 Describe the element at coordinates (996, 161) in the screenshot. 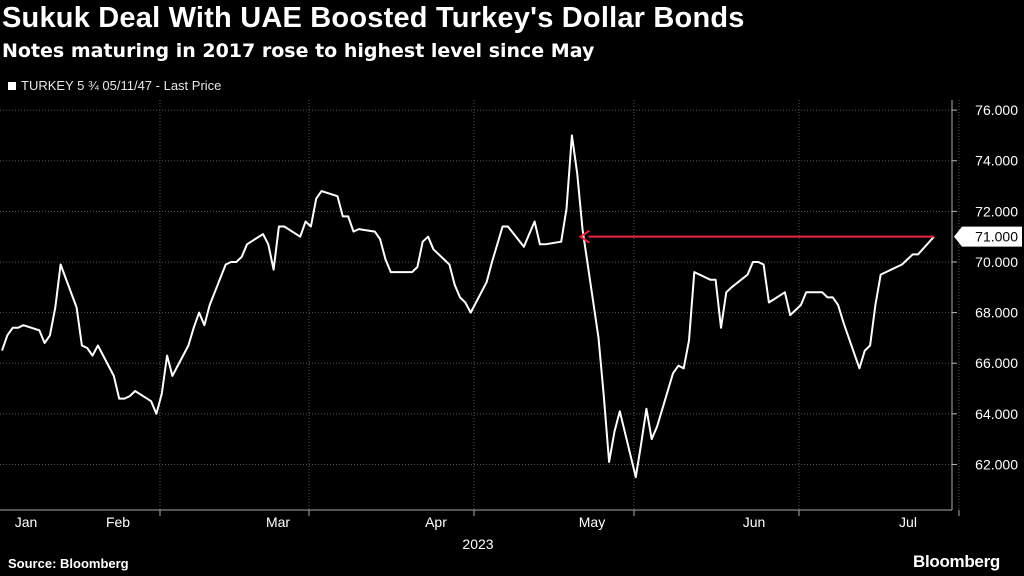

I see `y-tick-label: 74.000` at that location.